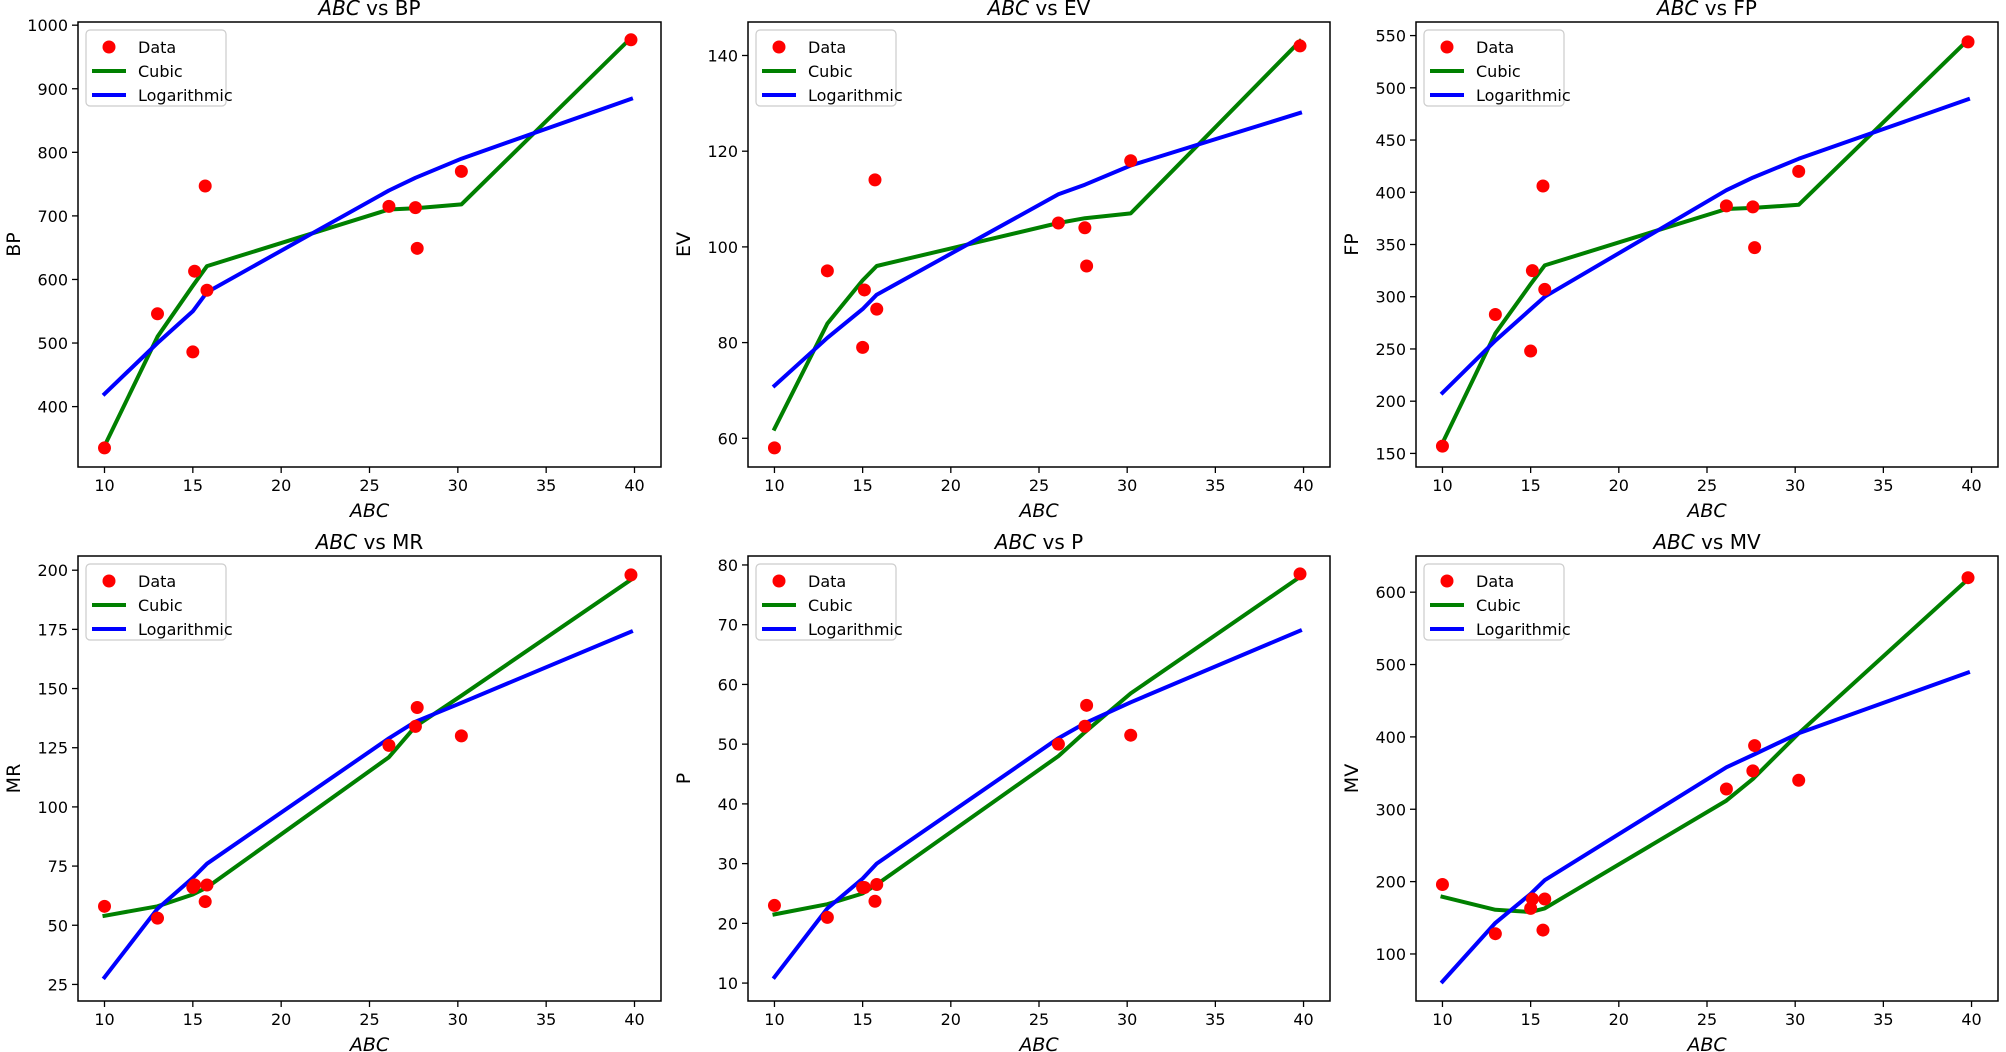 The width and height of the screenshot is (2006, 1052). What do you see at coordinates (1390, 401) in the screenshot?
I see `y-tick-label: 200` at bounding box center [1390, 401].